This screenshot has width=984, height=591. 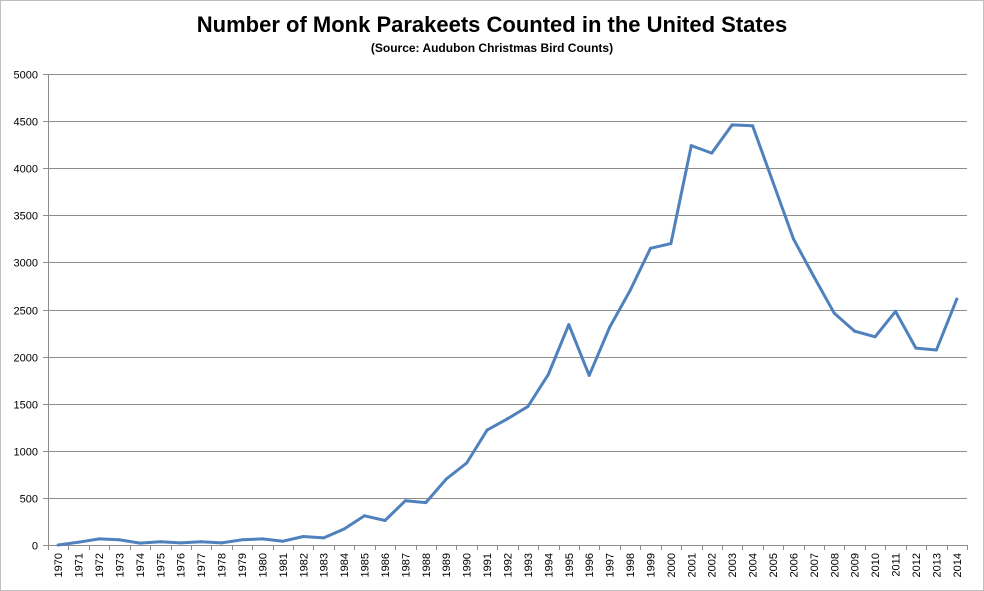 I want to click on x-tick-label: 2013, so click(x=937, y=565).